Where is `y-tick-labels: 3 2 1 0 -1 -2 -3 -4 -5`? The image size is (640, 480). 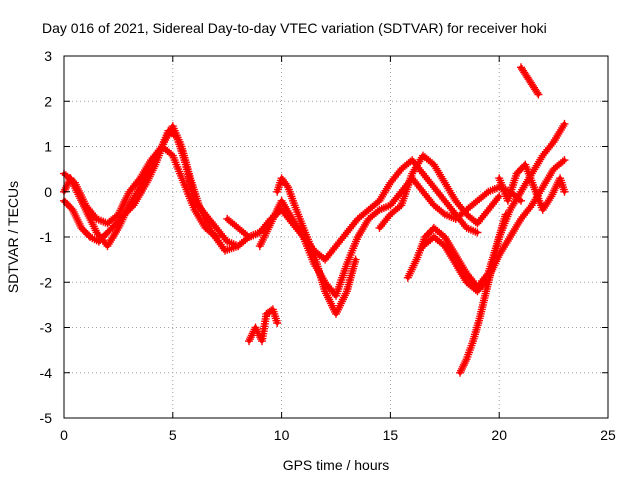
y-tick-labels: 3 2 1 0 -1 -2 -3 -4 -5 is located at coordinates (46, 237).